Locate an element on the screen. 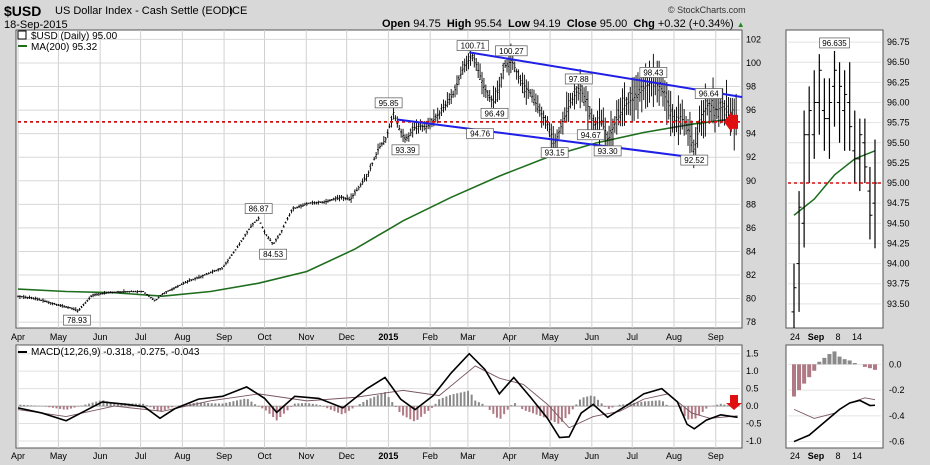  zoom-y-tick-label: 93.50 is located at coordinates (898, 304).